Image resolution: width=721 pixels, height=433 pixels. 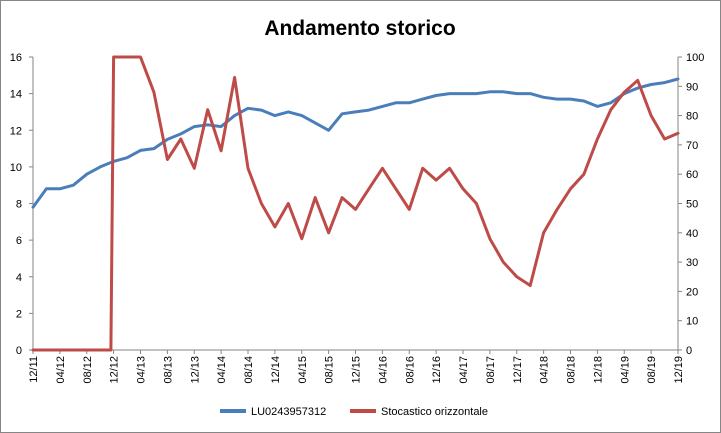 What do you see at coordinates (34, 369) in the screenshot?
I see `x-tick-label: 12/11` at bounding box center [34, 369].